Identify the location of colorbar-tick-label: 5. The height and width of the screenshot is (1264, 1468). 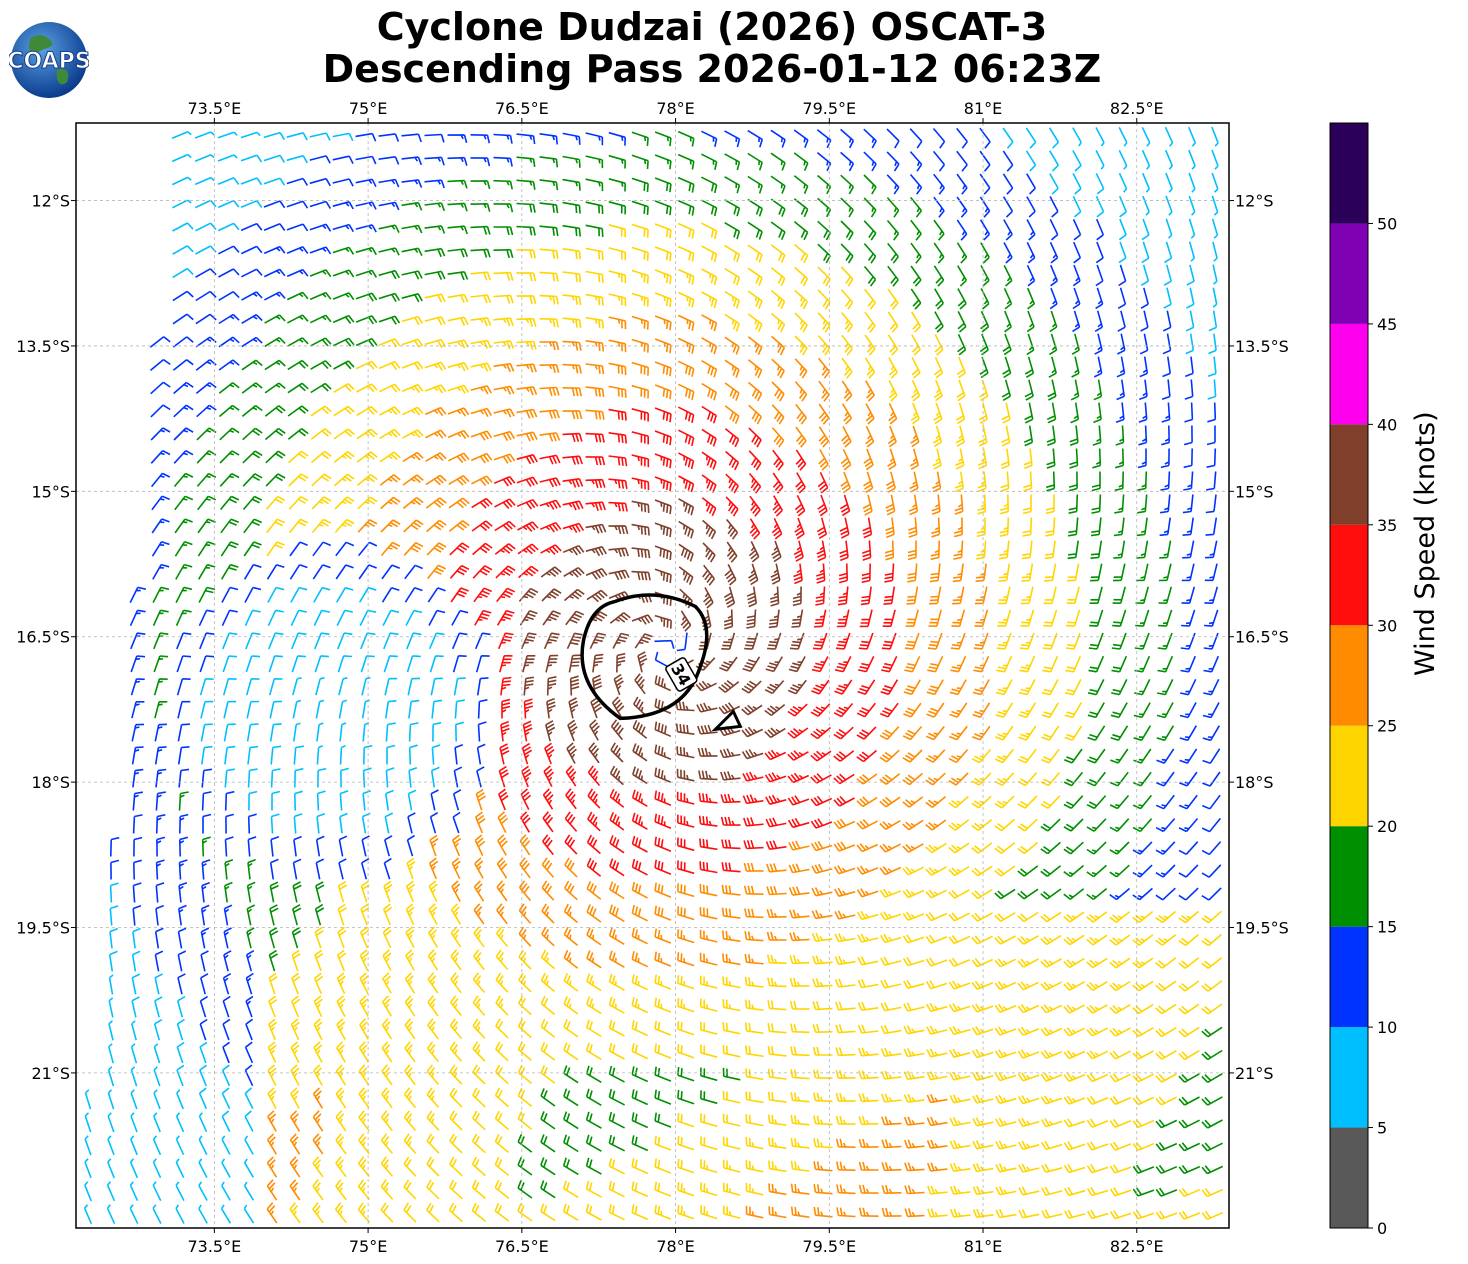
(1382, 1128).